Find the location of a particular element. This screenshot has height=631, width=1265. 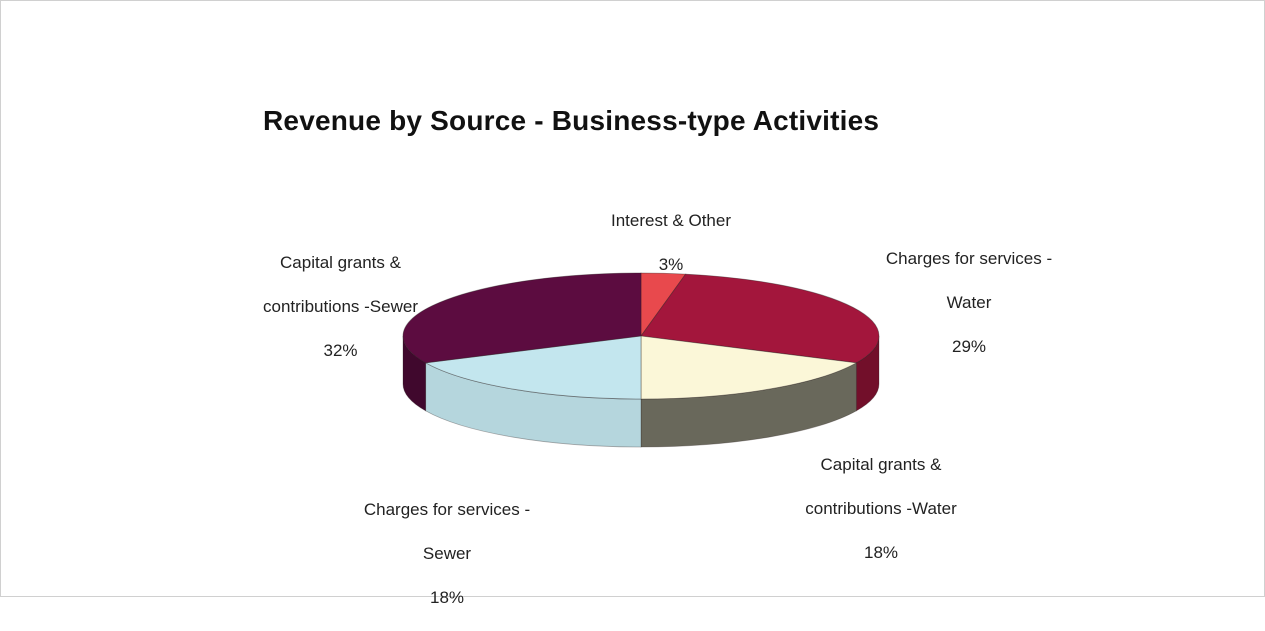

pie-chart is located at coordinates (641, 360).